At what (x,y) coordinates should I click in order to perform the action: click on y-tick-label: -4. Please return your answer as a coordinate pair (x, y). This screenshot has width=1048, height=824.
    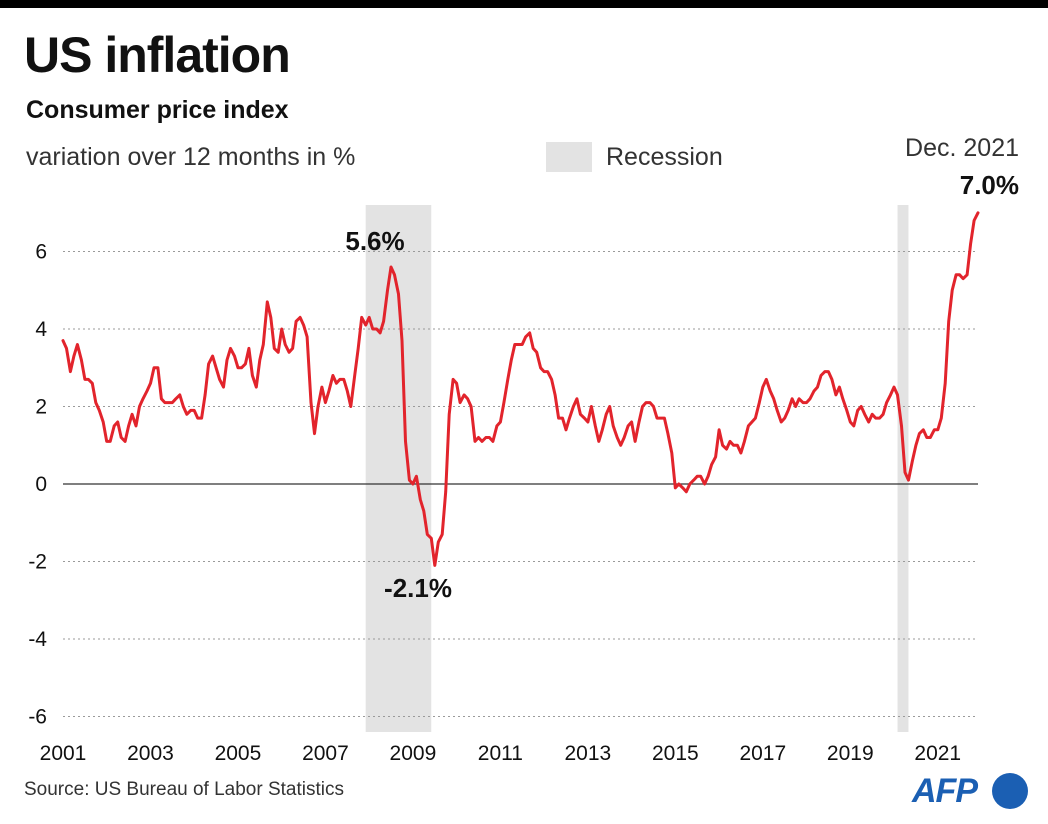
    Looking at the image, I should click on (37, 639).